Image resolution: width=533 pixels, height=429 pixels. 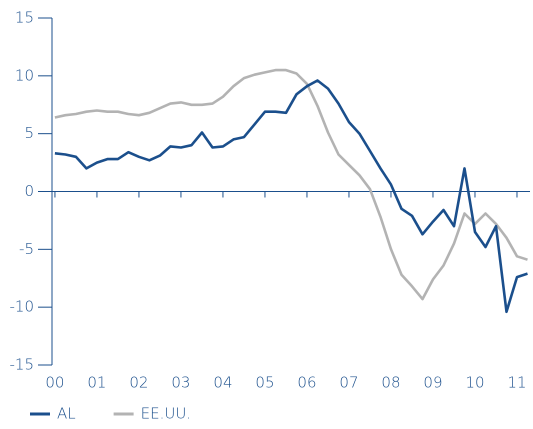 I want to click on x-tick-label: 03, so click(x=180, y=383).